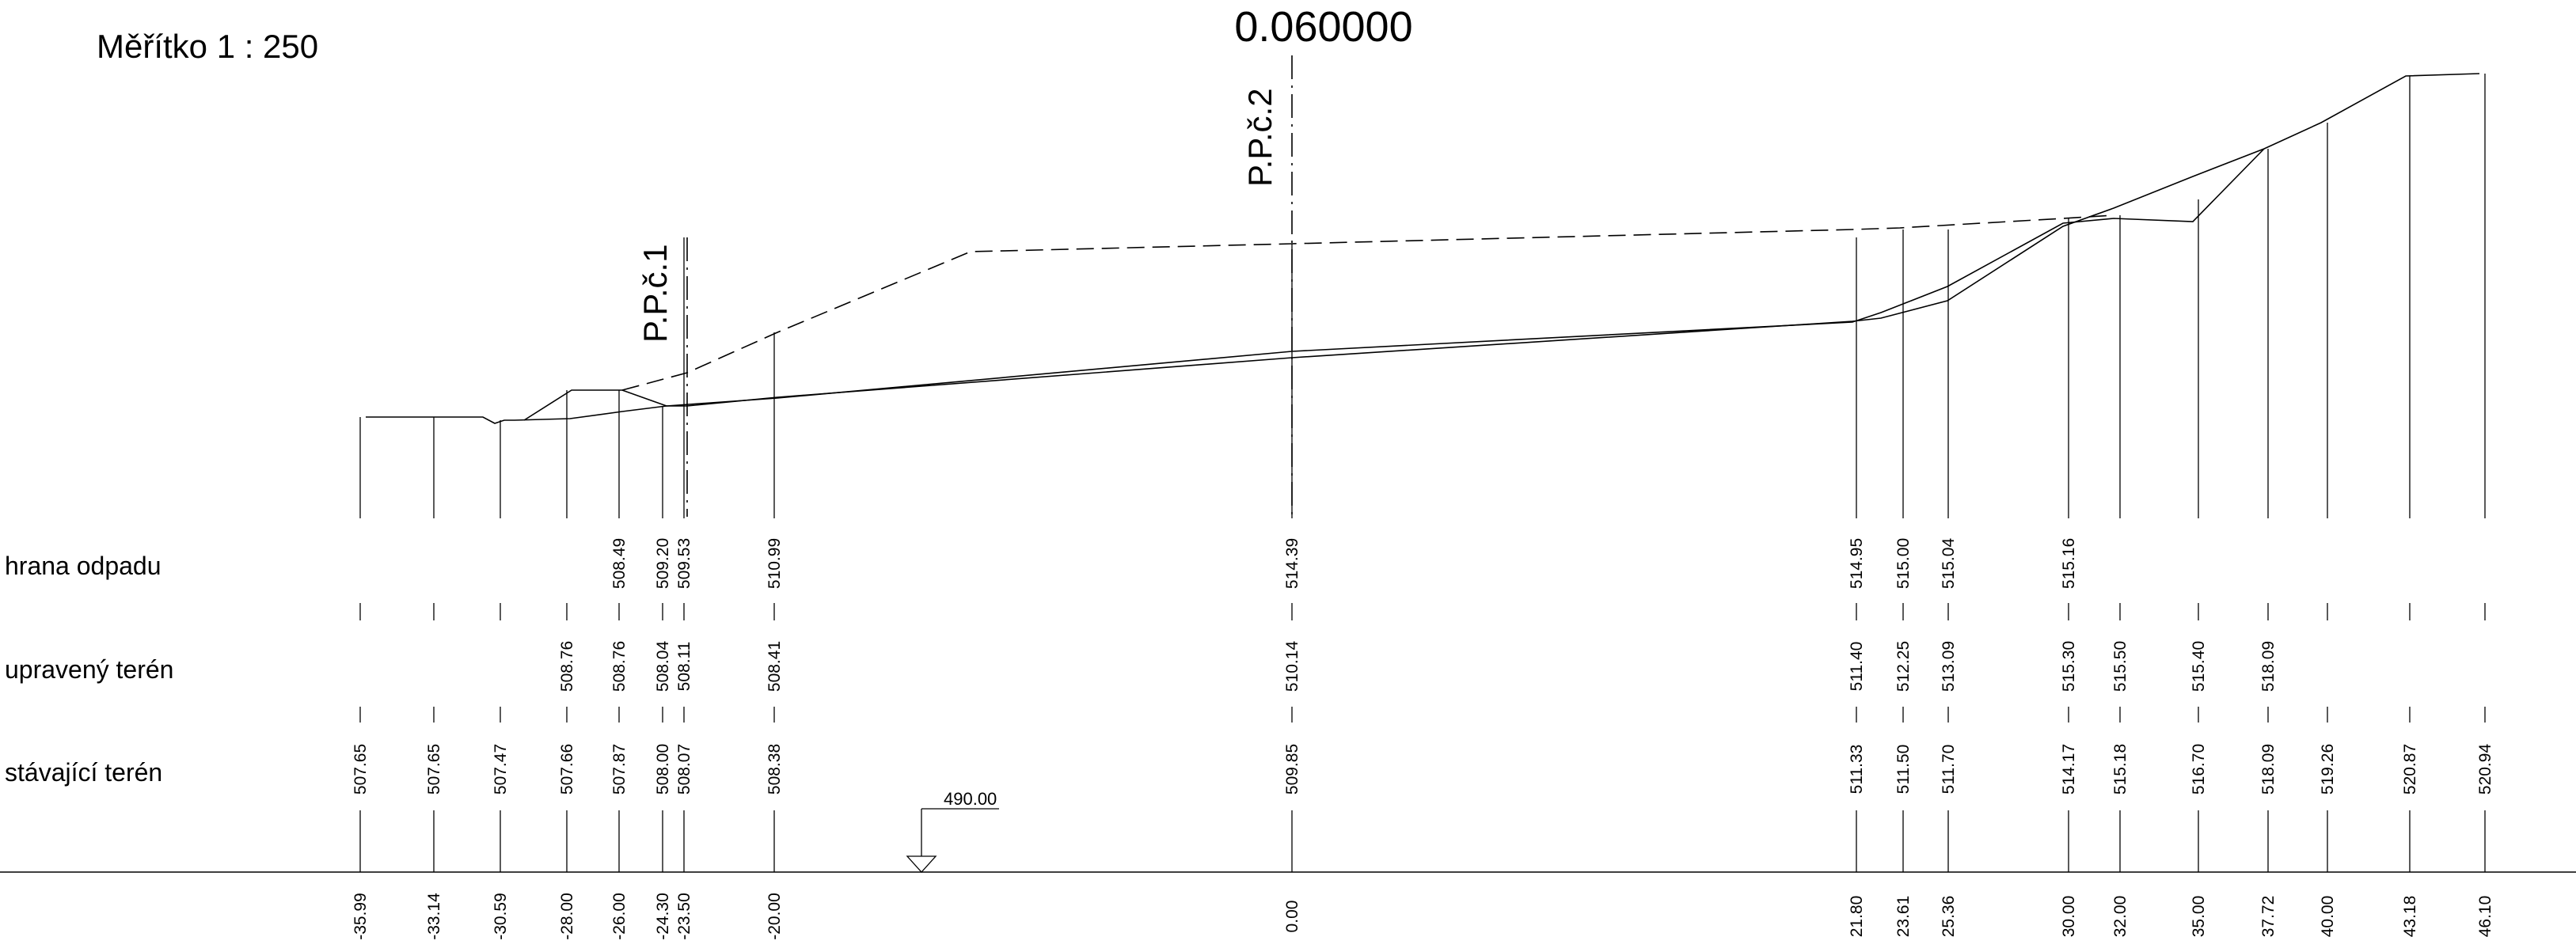 Image resolution: width=2576 pixels, height=952 pixels. Describe the element at coordinates (83, 566) in the screenshot. I see `row-label-hrana-odpadu: hrana odpadu` at that location.